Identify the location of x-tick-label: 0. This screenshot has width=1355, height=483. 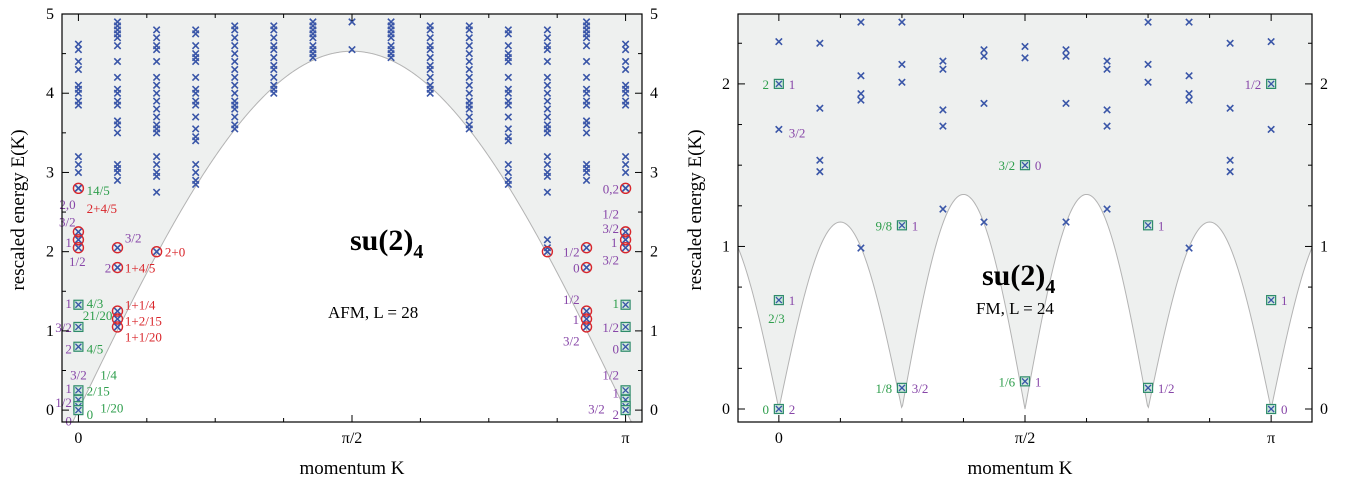
(78, 438).